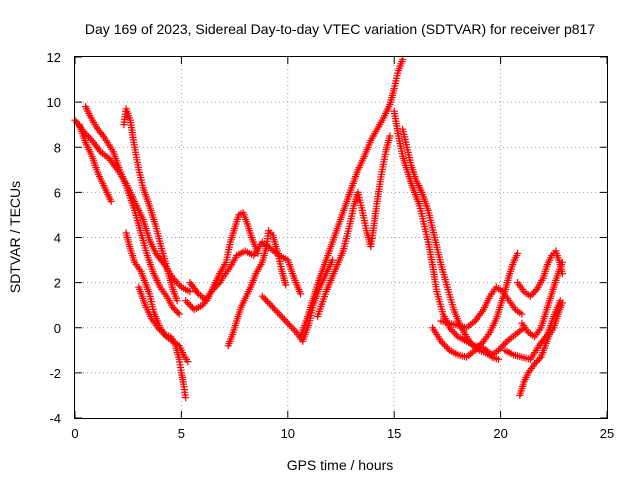 This screenshot has height=480, width=640. I want to click on y-tick-labels: -4 -2 0 2 4 6 8 10 12, so click(54, 238).